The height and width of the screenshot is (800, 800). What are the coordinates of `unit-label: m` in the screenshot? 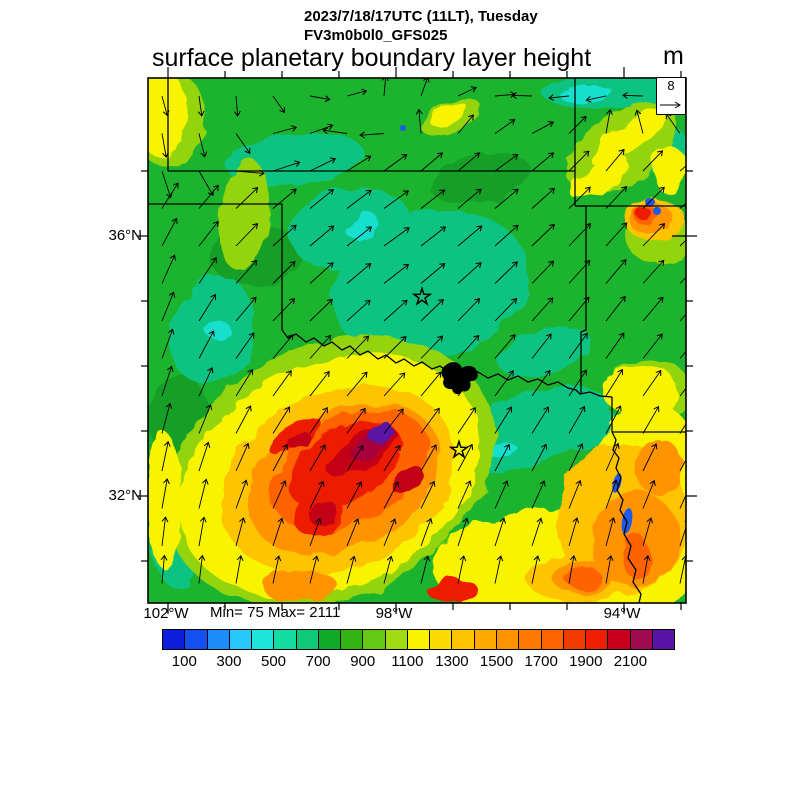 It's located at (673, 56).